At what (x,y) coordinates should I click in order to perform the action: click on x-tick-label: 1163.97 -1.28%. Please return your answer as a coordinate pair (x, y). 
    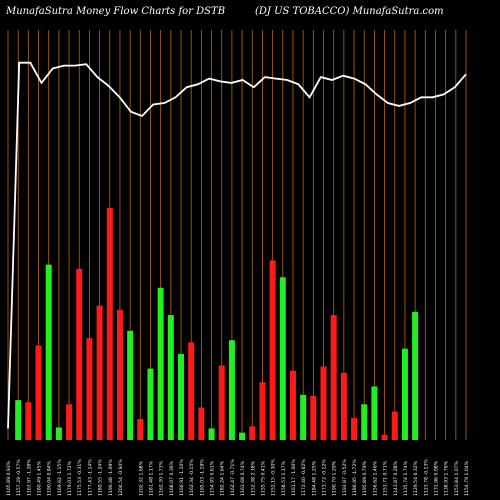
    Looking at the image, I should click on (29, 477).